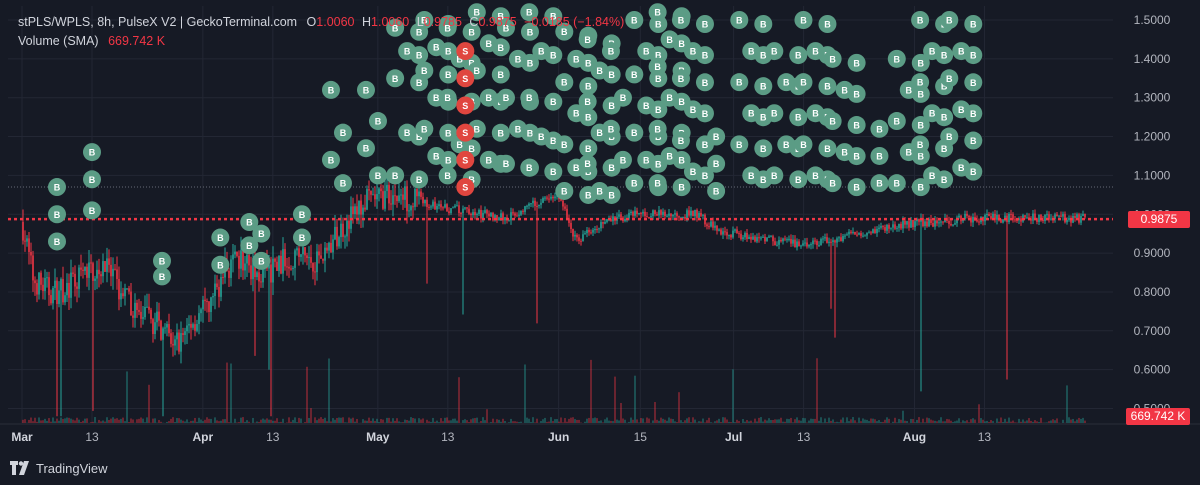 The width and height of the screenshot is (1200, 485). I want to click on time-axis: Mar 13 Apr 13 May 13 Jun 15 Jul 13 Aug 13, so click(600, 433).